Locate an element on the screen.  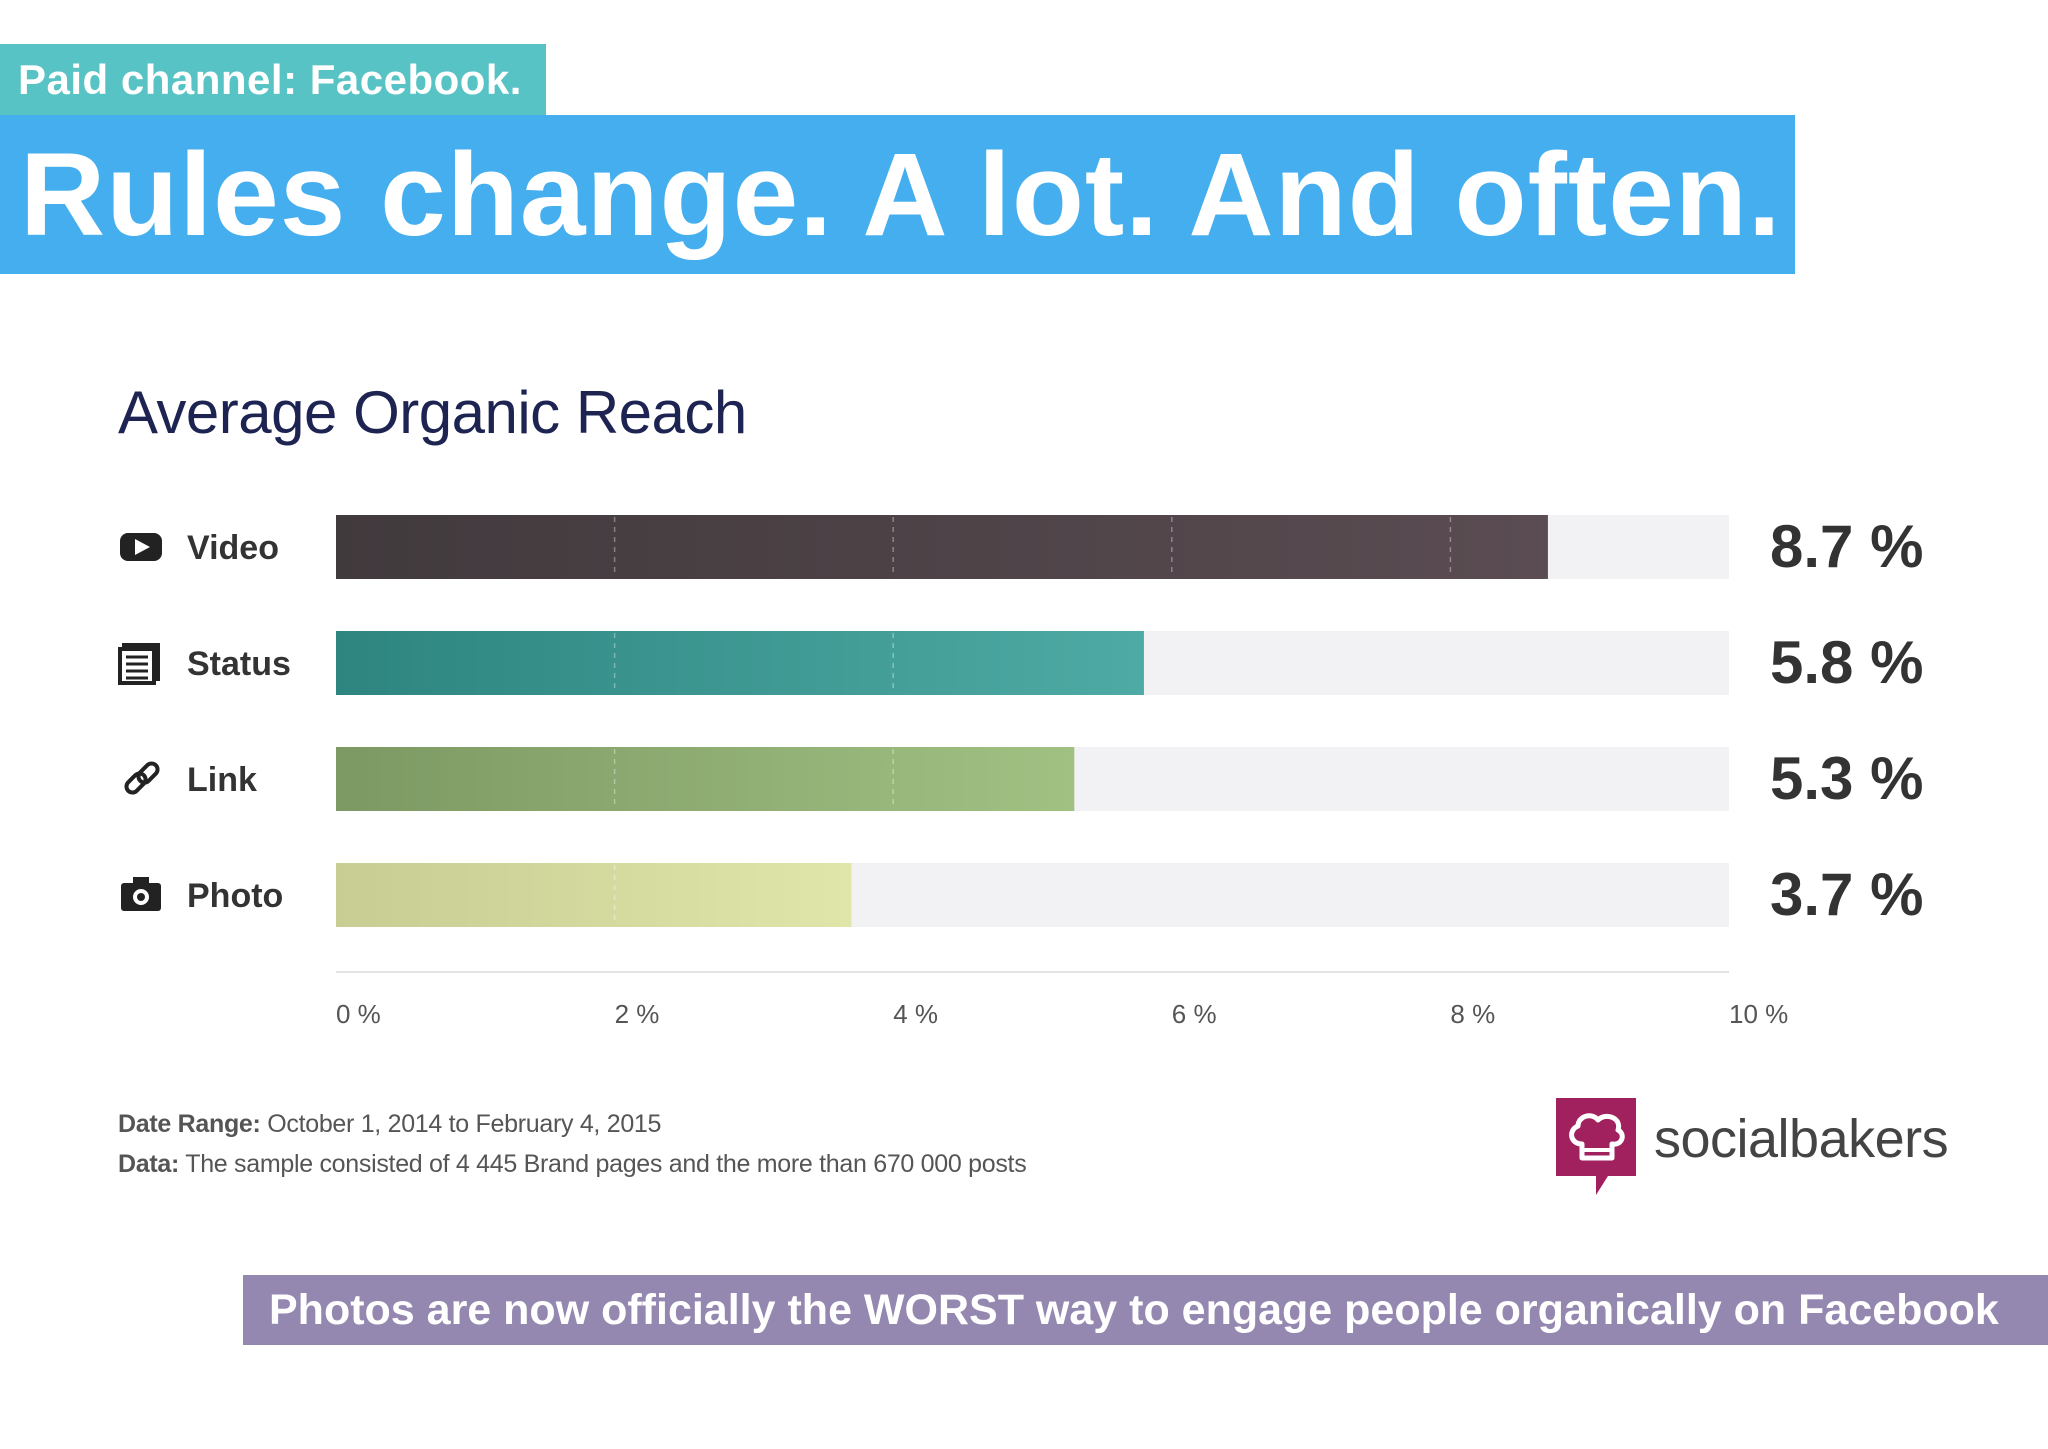
category-label-photo: Photo is located at coordinates (235, 896).